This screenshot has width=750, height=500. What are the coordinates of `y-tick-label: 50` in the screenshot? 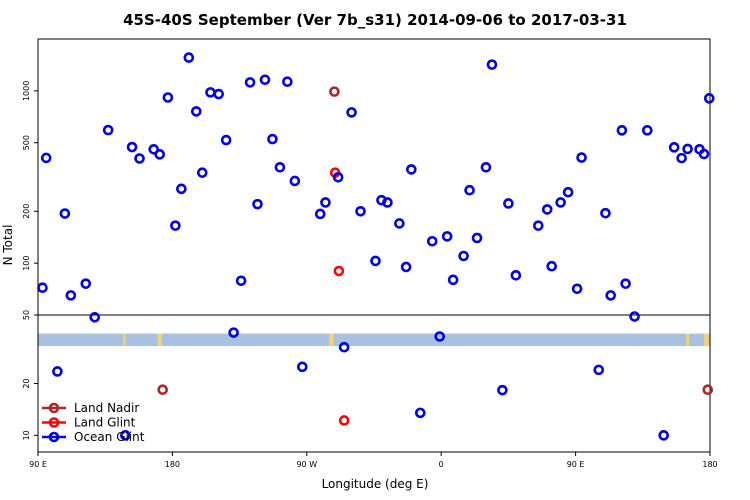 It's located at (26, 315).